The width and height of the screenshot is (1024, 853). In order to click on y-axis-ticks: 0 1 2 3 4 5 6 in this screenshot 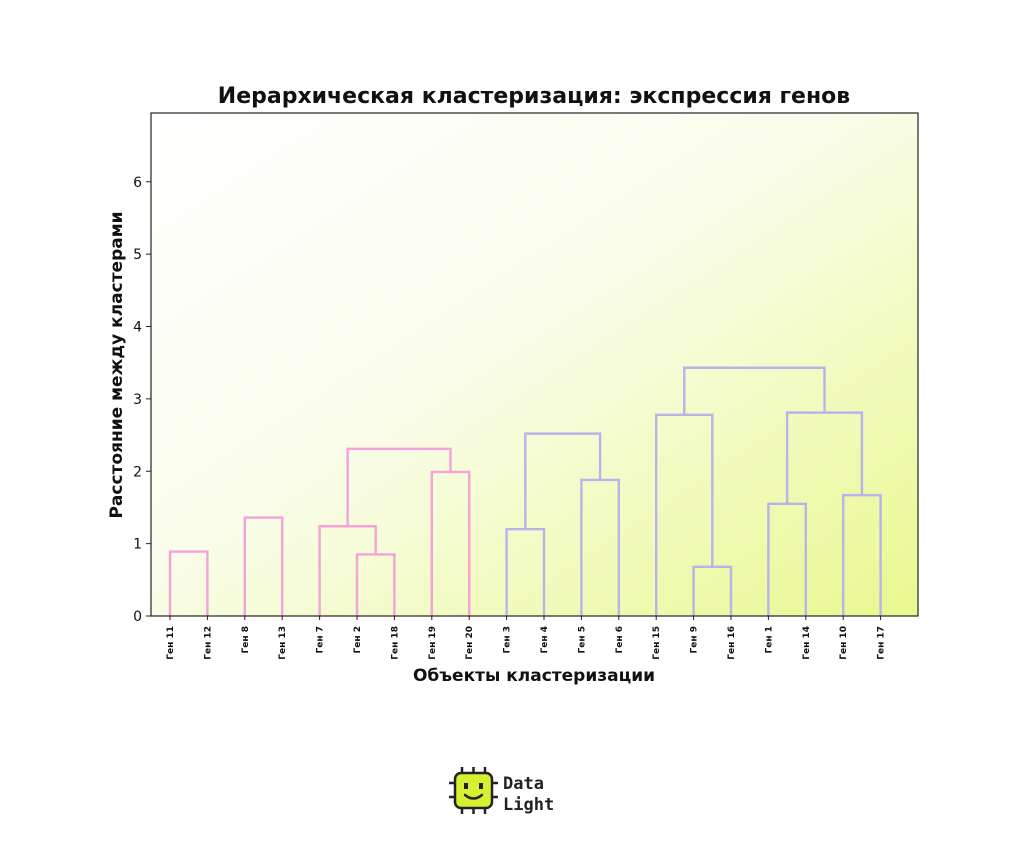, I will do `click(142, 400)`.